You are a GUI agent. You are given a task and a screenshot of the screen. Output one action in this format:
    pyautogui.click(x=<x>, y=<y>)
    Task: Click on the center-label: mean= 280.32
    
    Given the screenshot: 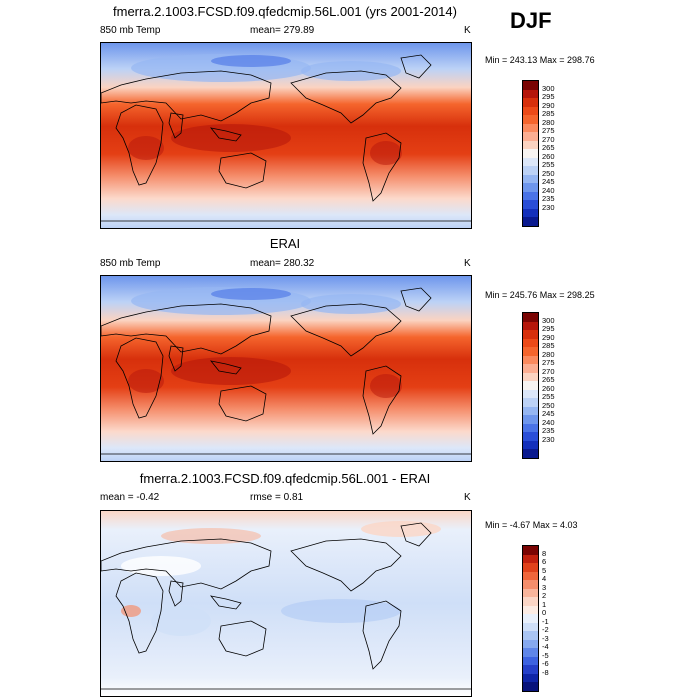 What is the action you would take?
    pyautogui.click(x=282, y=263)
    